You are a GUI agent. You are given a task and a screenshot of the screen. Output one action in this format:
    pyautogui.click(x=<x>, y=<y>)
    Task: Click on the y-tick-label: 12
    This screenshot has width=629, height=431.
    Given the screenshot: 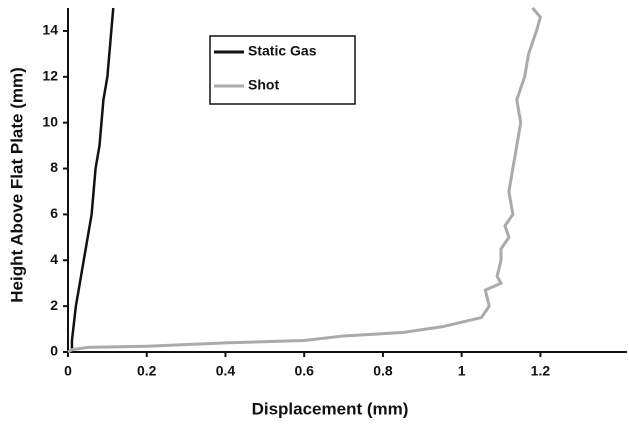 What is the action you would take?
    pyautogui.click(x=50, y=76)
    